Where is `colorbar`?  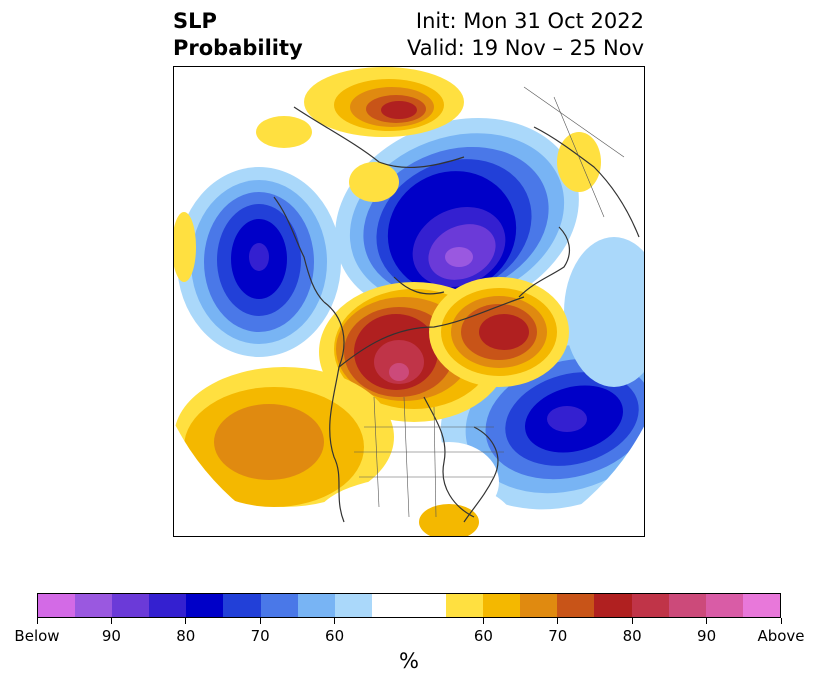 colorbar is located at coordinates (409, 605).